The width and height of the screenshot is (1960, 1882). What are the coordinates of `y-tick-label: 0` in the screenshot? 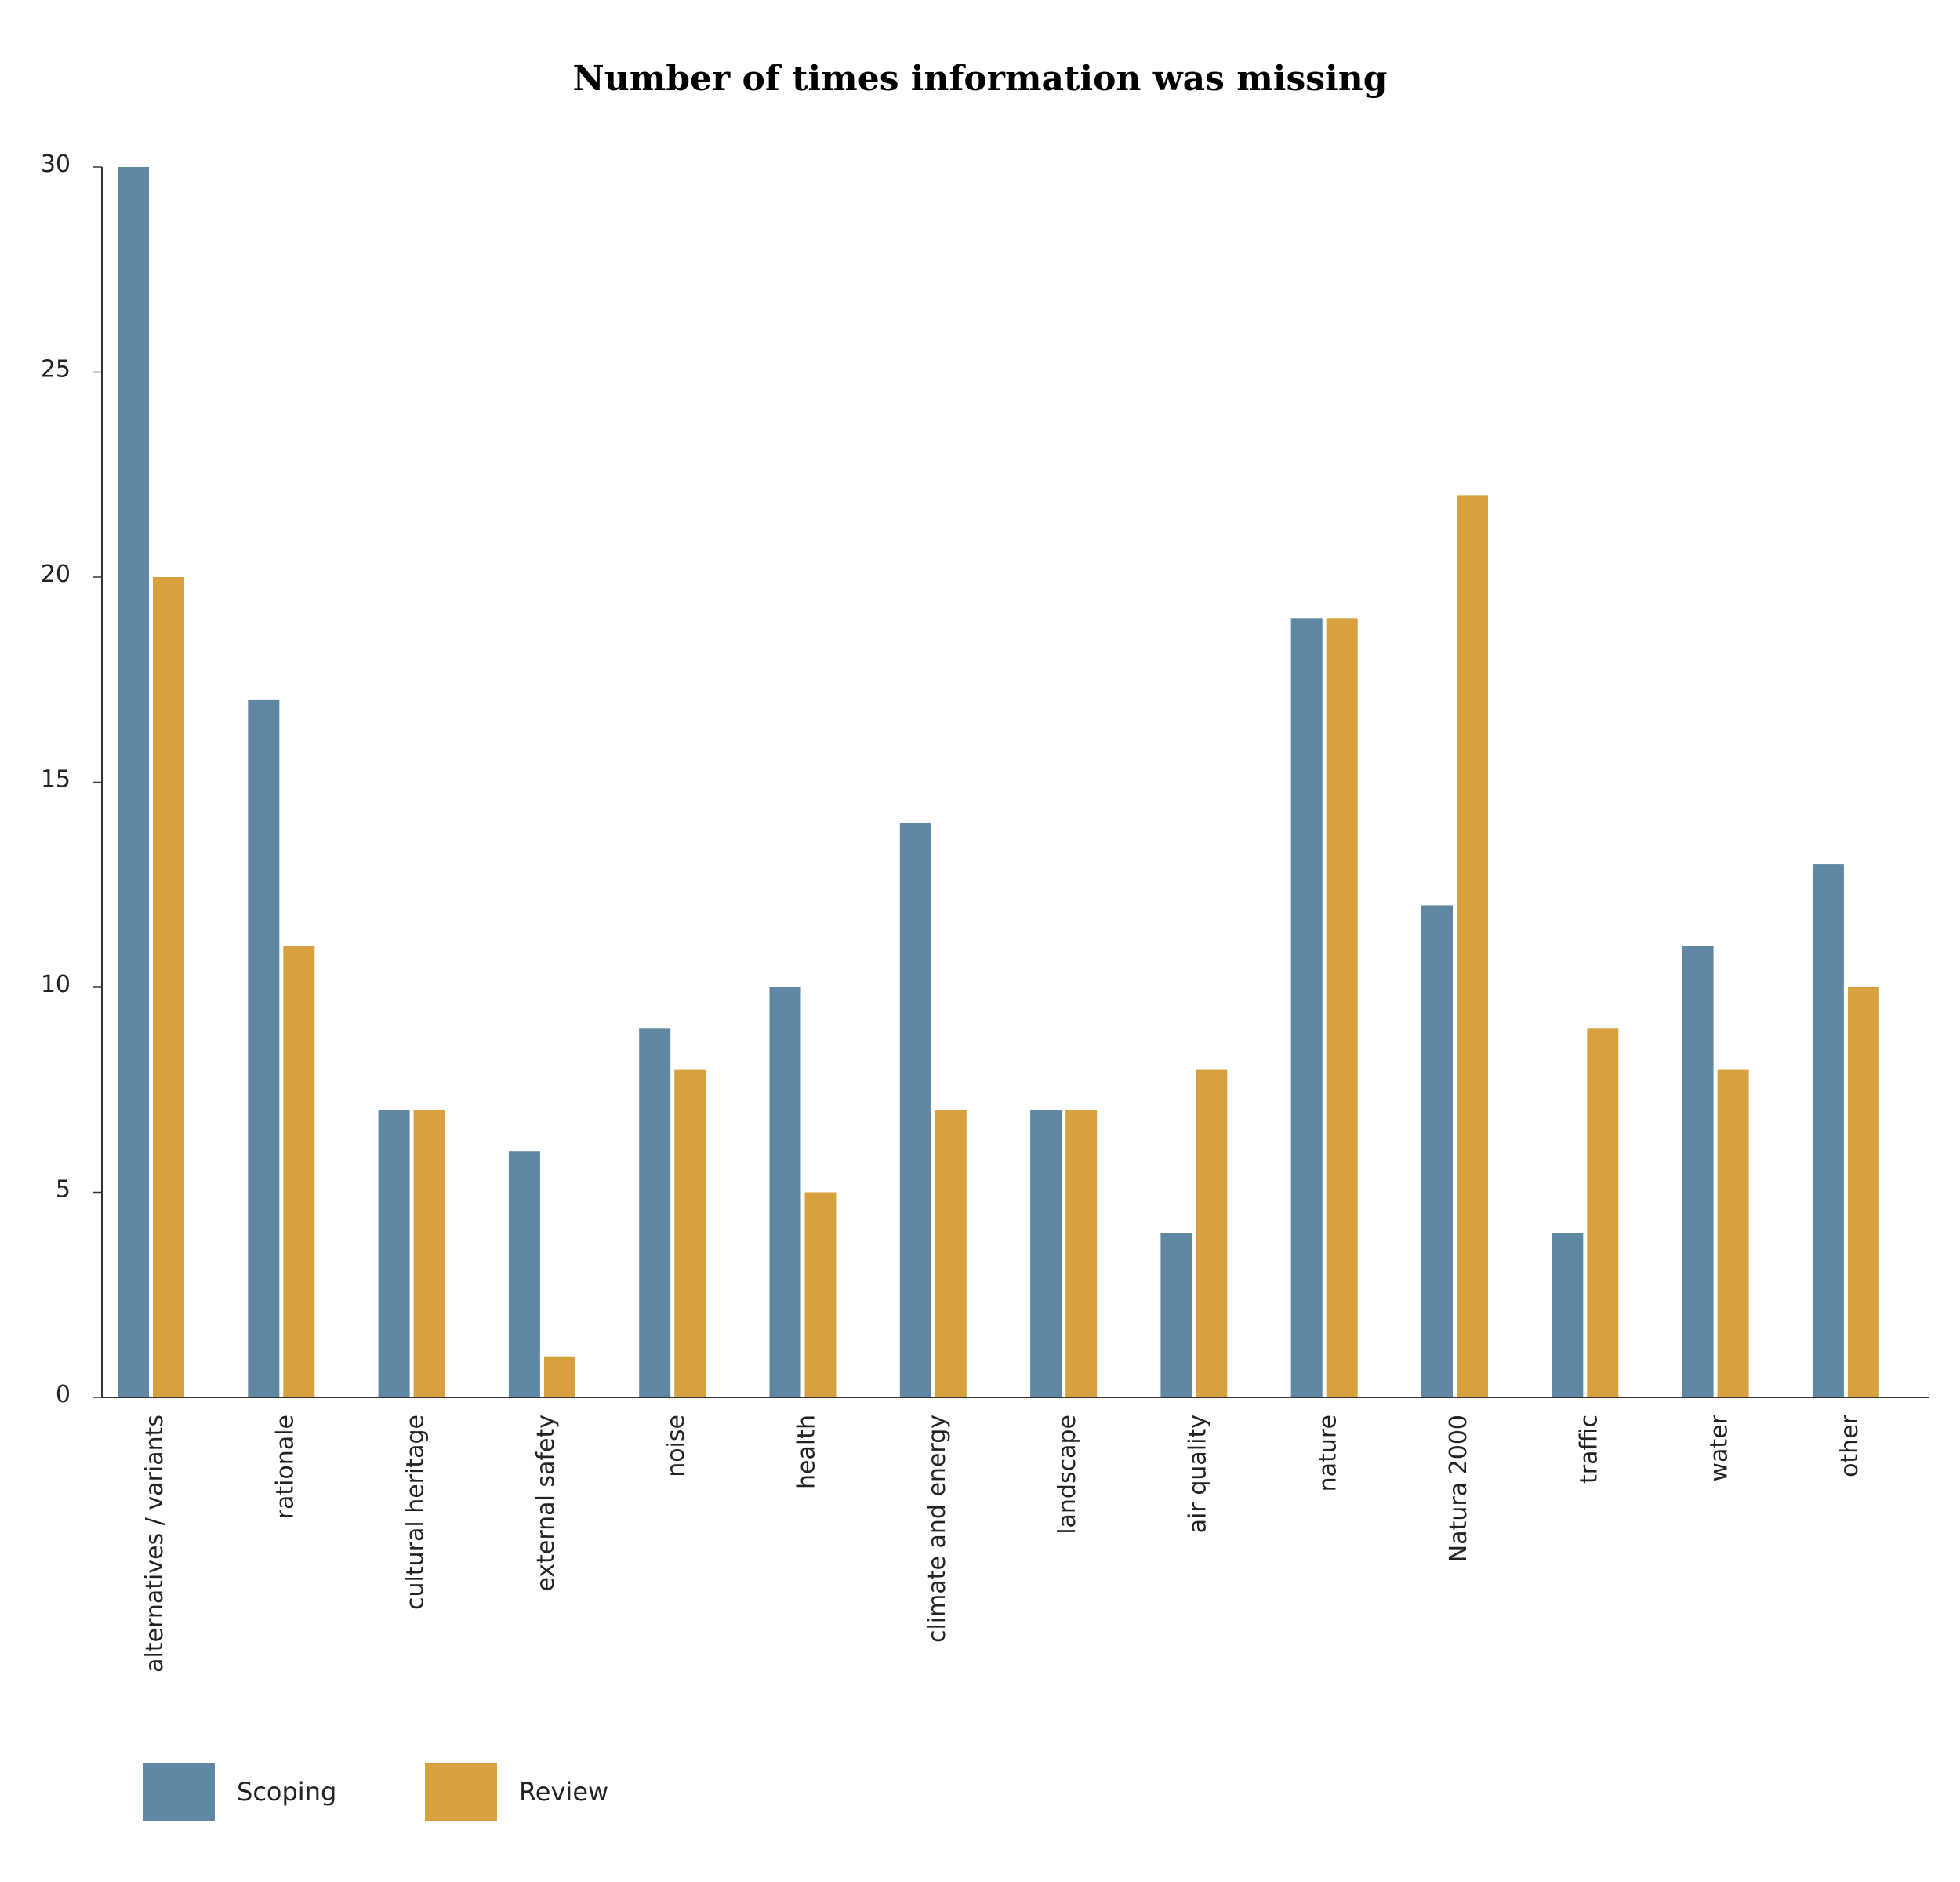 It's located at (63, 1394).